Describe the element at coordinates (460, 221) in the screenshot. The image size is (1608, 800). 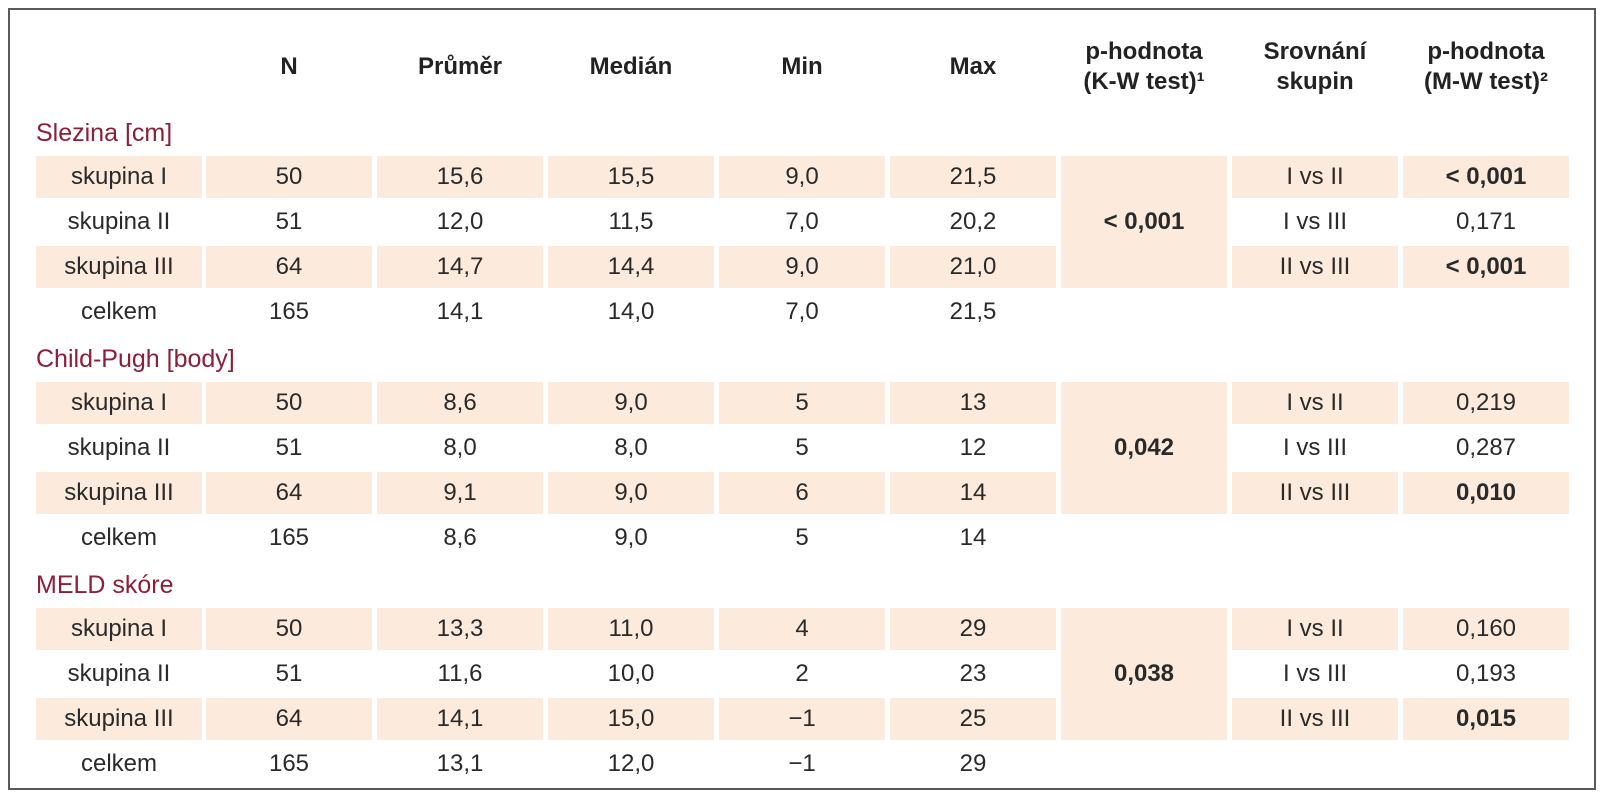
I see `cell-mean: 12,0` at that location.